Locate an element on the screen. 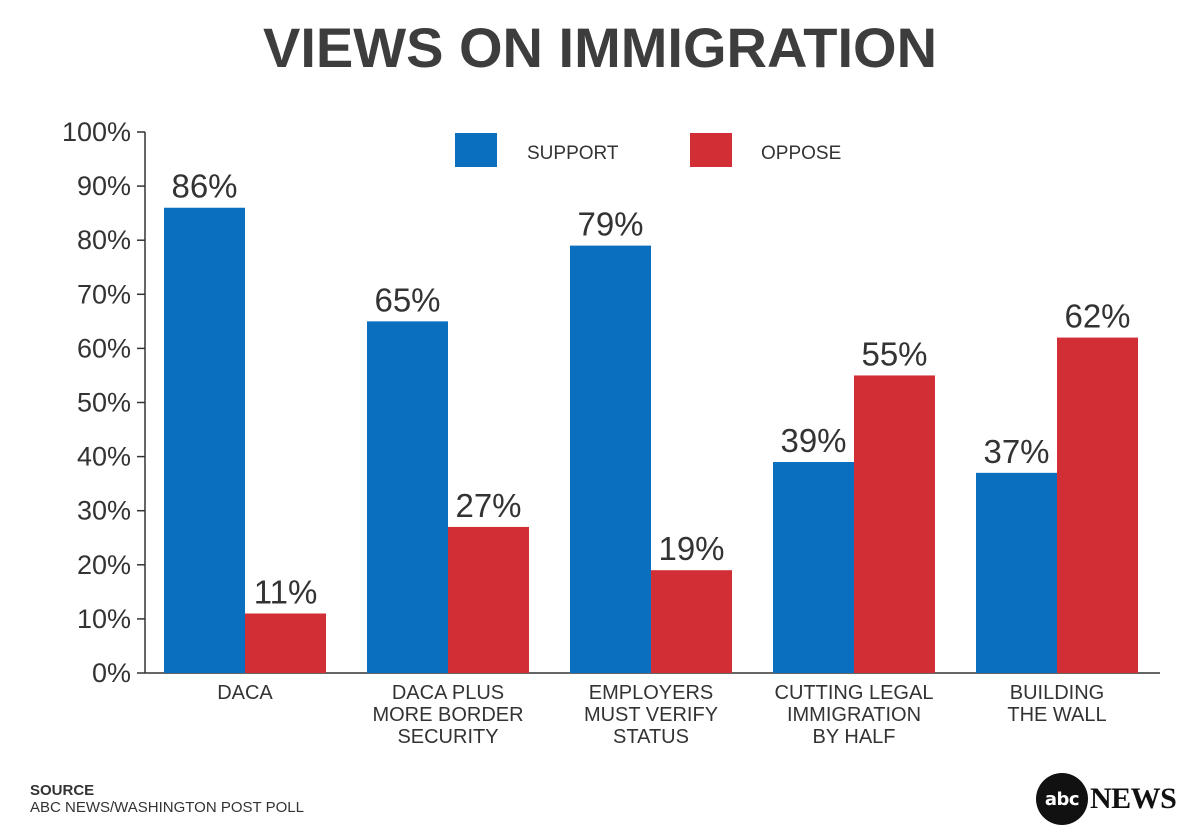 The width and height of the screenshot is (1200, 836). y-tick-label: 100% is located at coordinates (96, 132).